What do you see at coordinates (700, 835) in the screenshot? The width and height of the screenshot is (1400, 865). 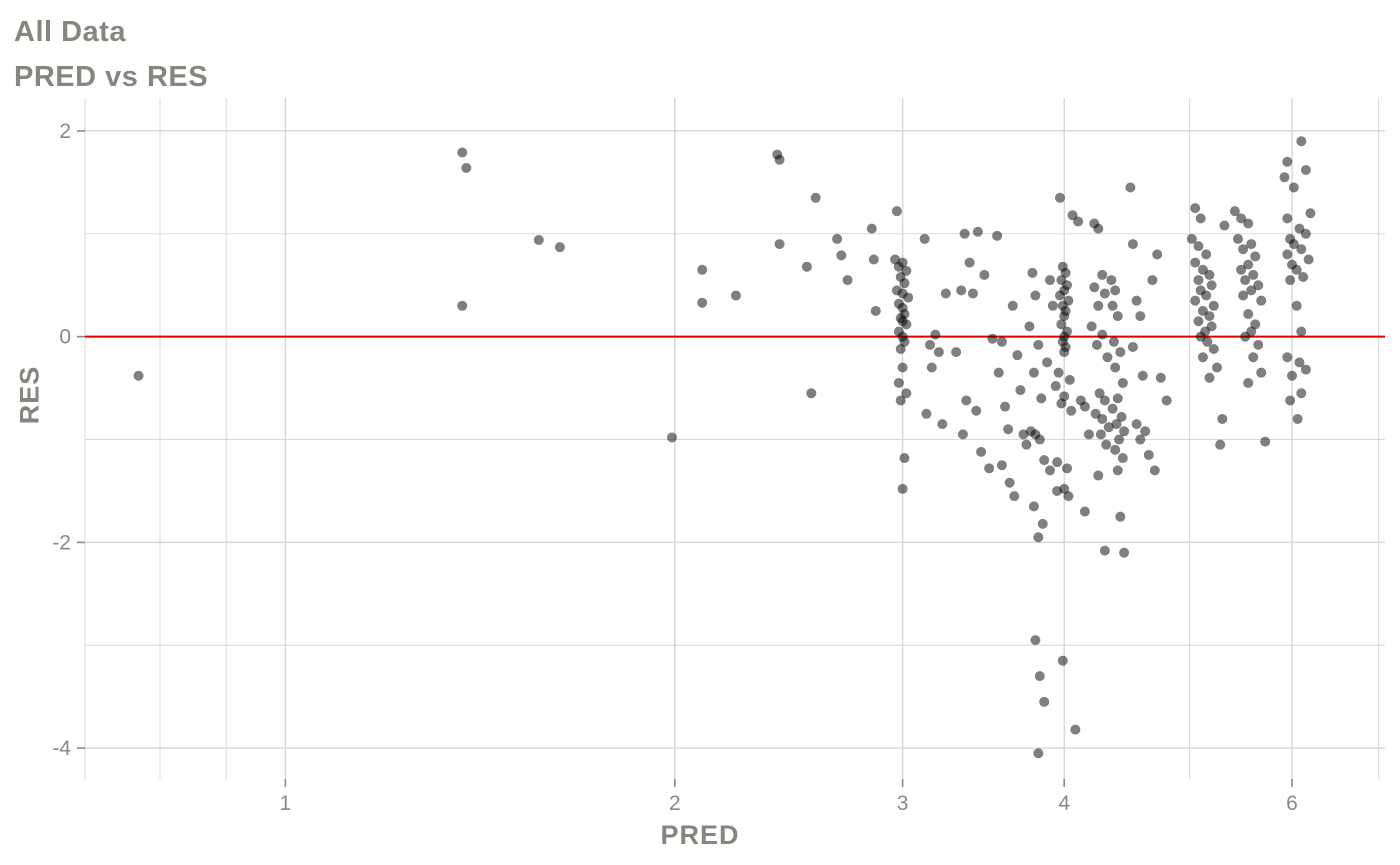 I see `x-axis-label: PRED` at bounding box center [700, 835].